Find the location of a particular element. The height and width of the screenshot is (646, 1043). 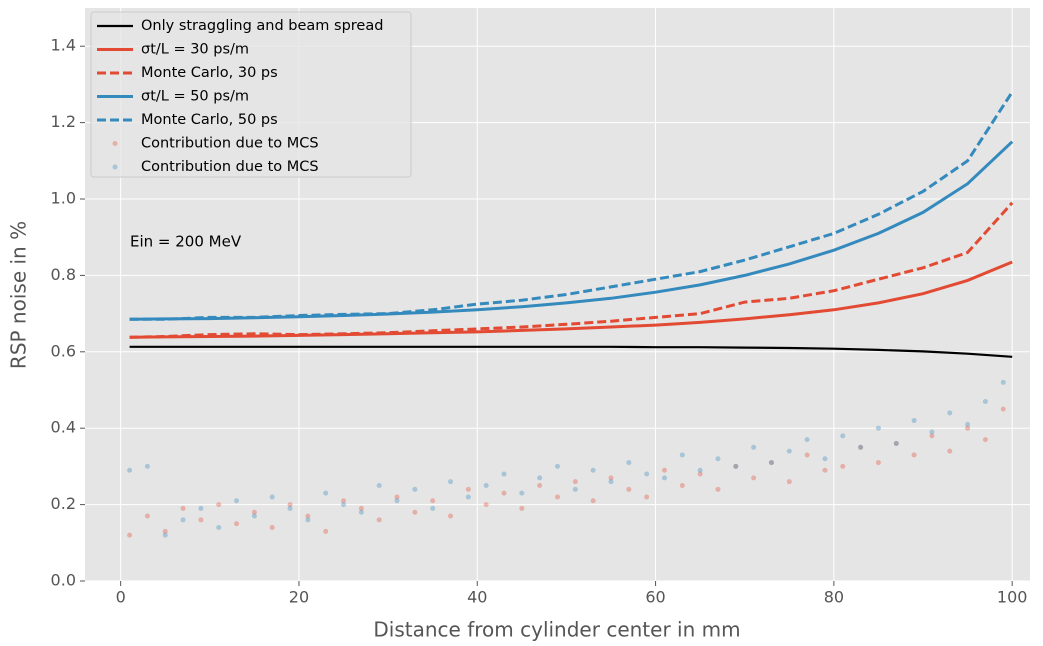

legend-box is located at coordinates (251, 94).